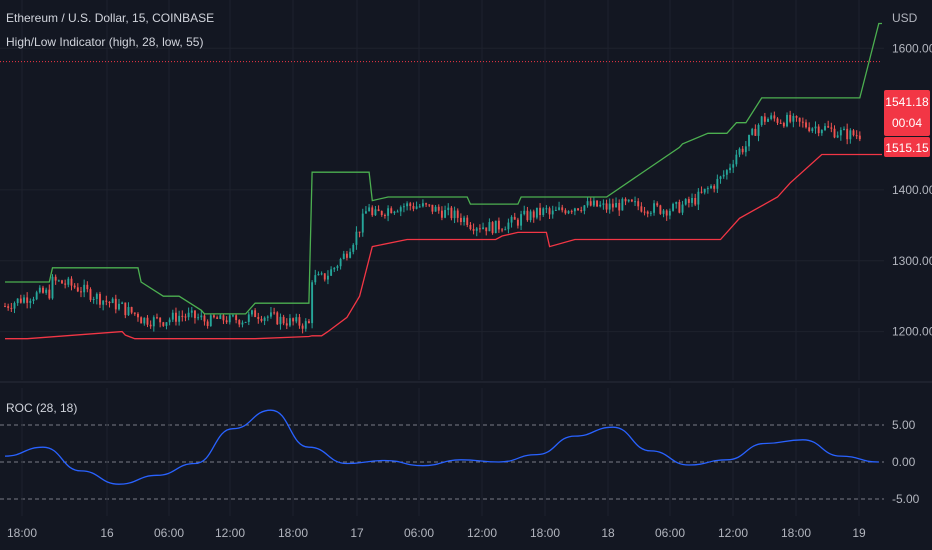 Image resolution: width=932 pixels, height=550 pixels. What do you see at coordinates (904, 425) in the screenshot?
I see `roc-tick-label: 5.00` at bounding box center [904, 425].